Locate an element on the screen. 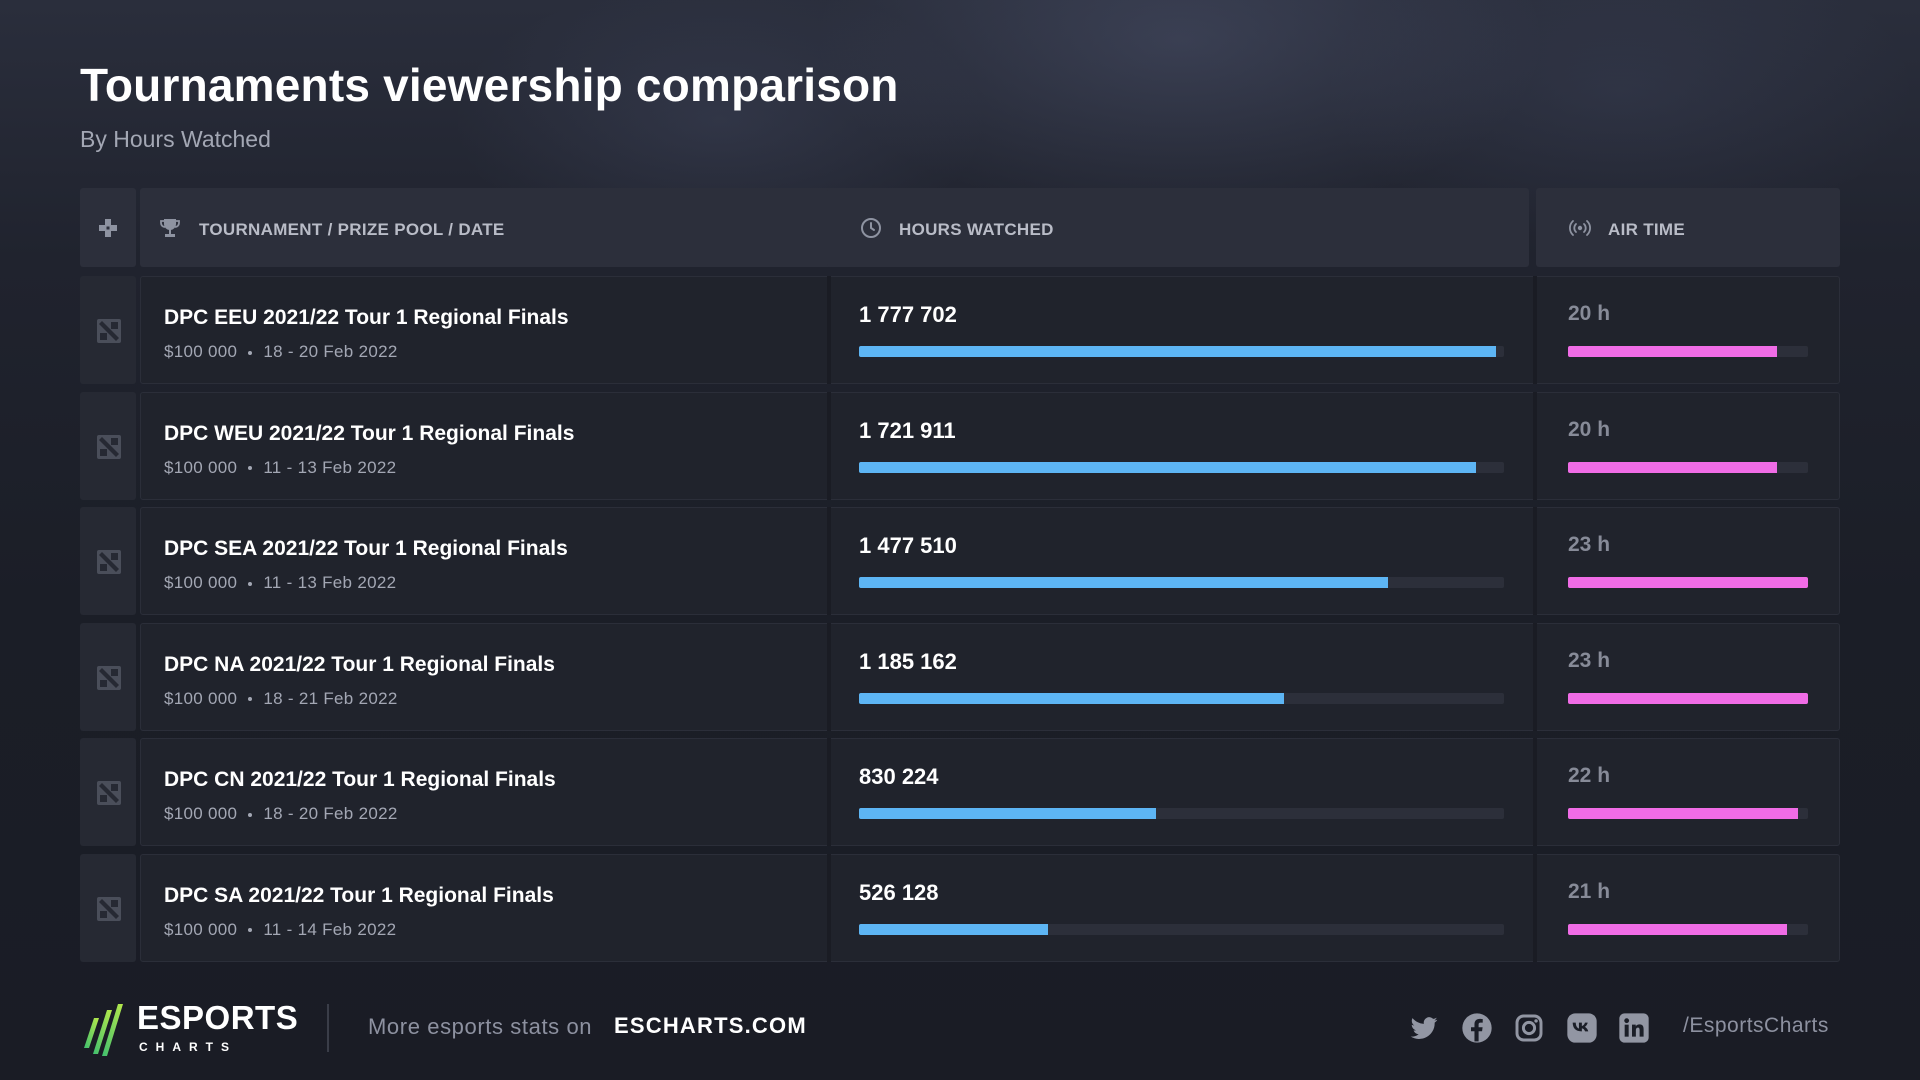 This screenshot has height=1080, width=1920. more-stats-text: More esports stats on is located at coordinates (480, 1026).